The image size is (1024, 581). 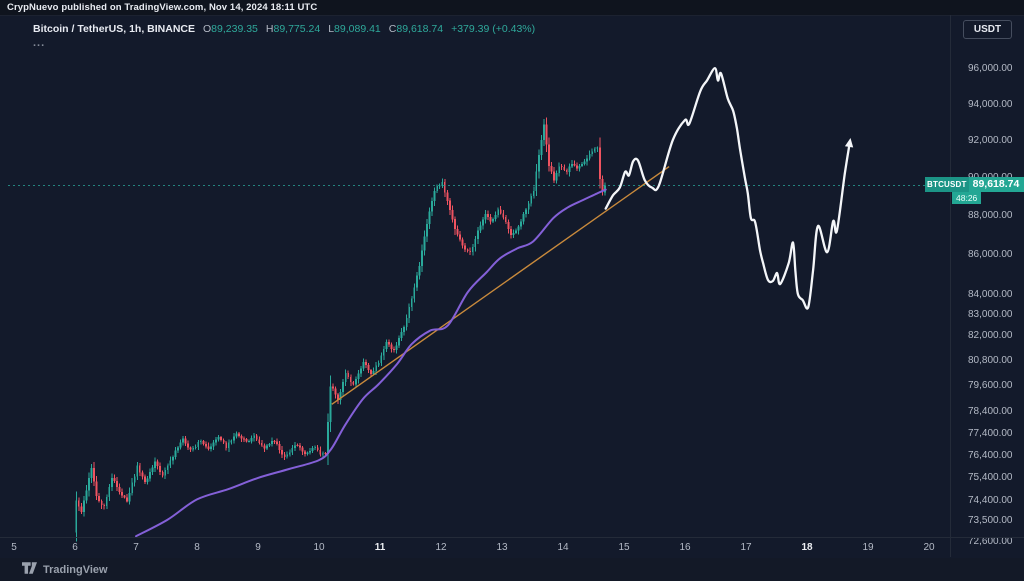 I want to click on last-price-value: 89,618.74, so click(x=996, y=185).